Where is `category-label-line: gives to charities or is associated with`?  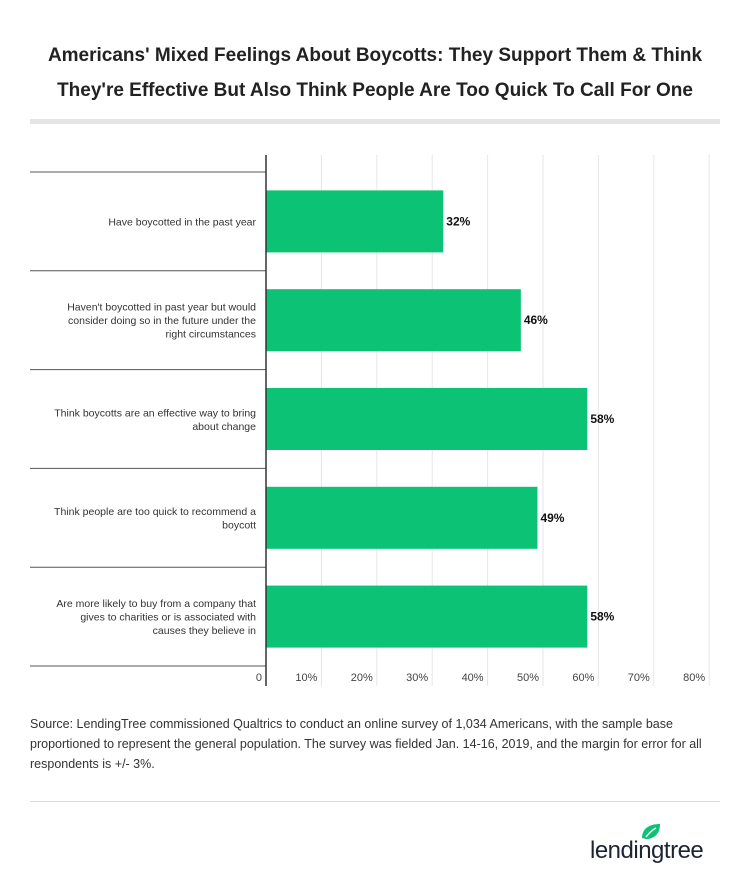 category-label-line: gives to charities or is associated with is located at coordinates (168, 618).